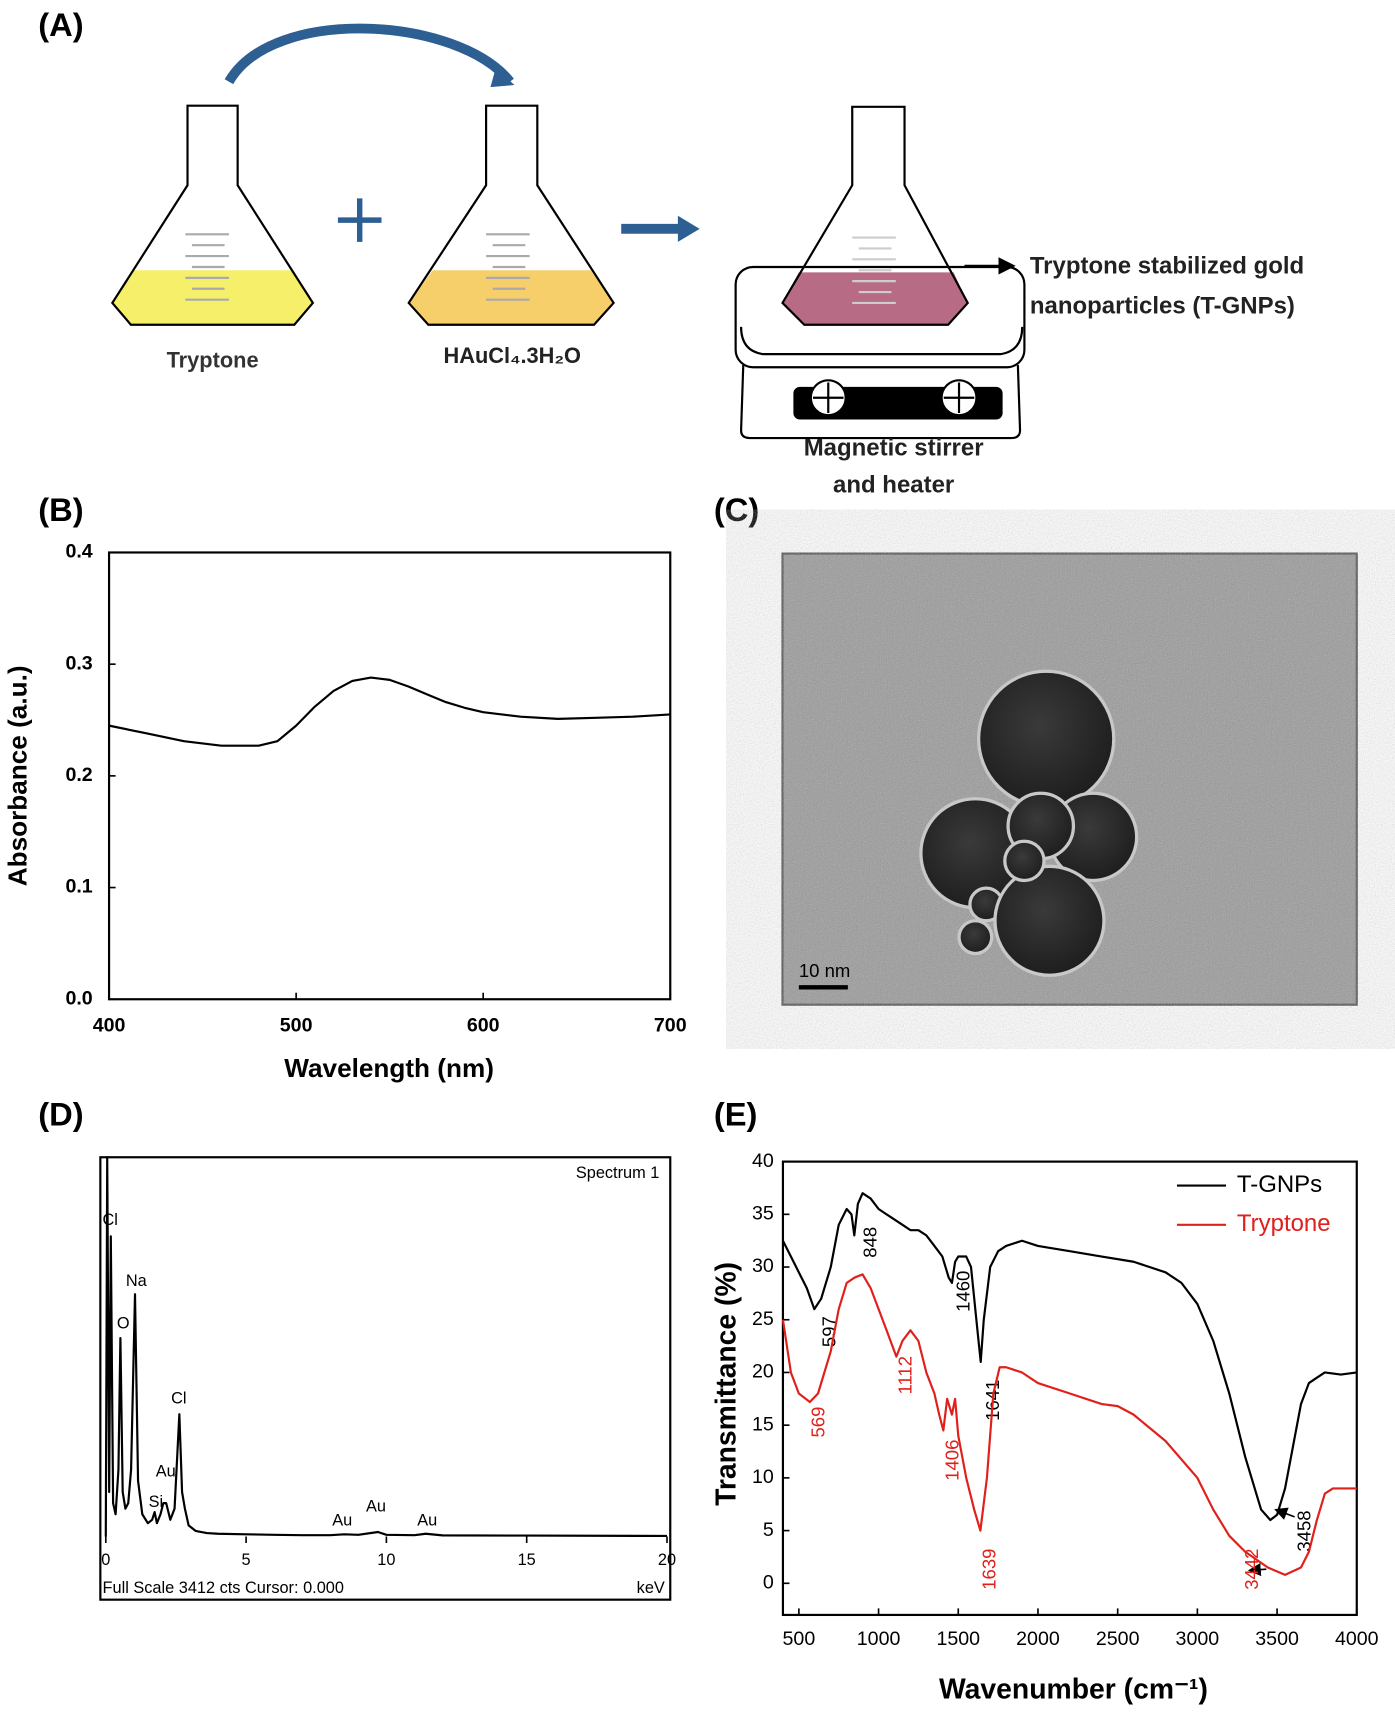 This screenshot has height=1713, width=1395. I want to click on product-label: Tryptone stabilized gold, so click(1167, 265).